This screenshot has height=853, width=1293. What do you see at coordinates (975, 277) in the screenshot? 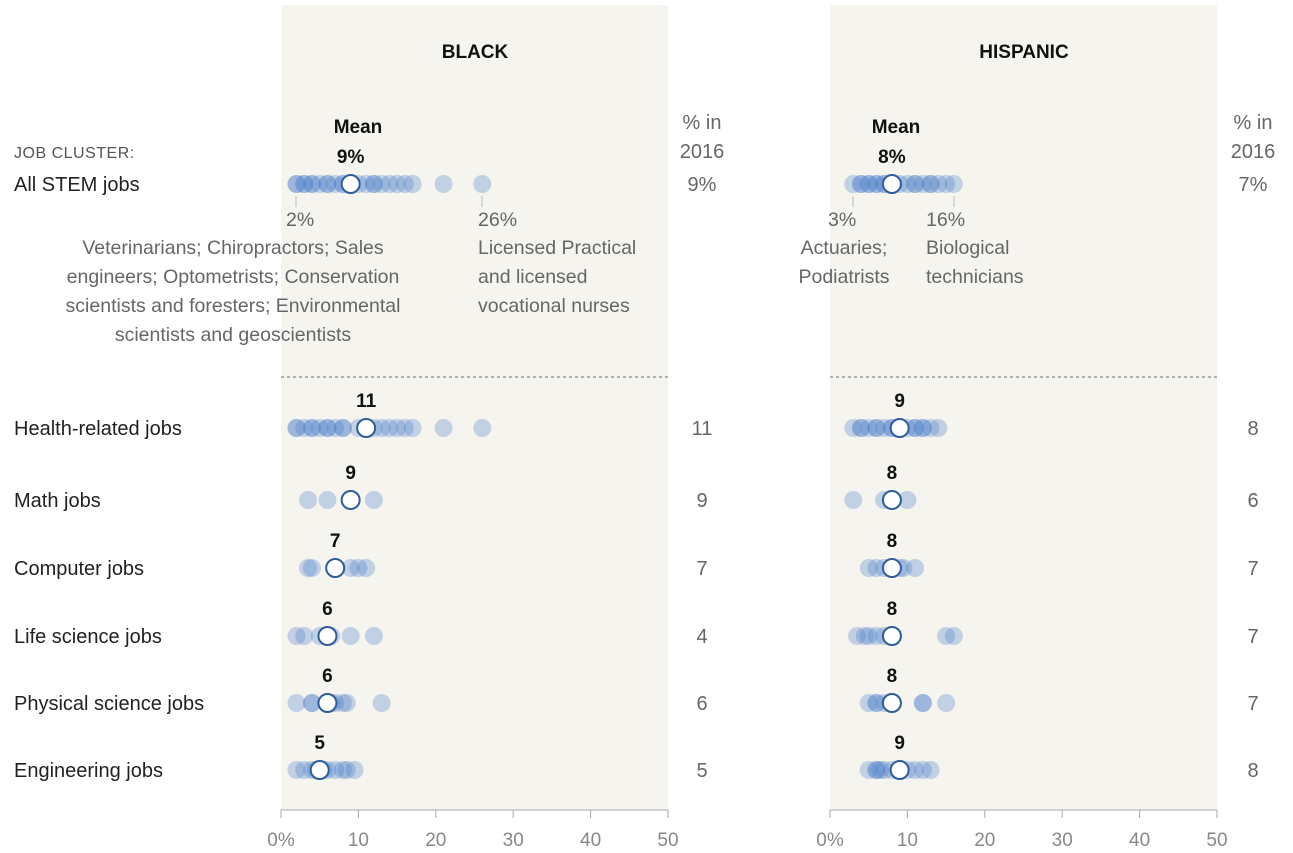
I see `max-note-hispanic-line2: technicians` at bounding box center [975, 277].